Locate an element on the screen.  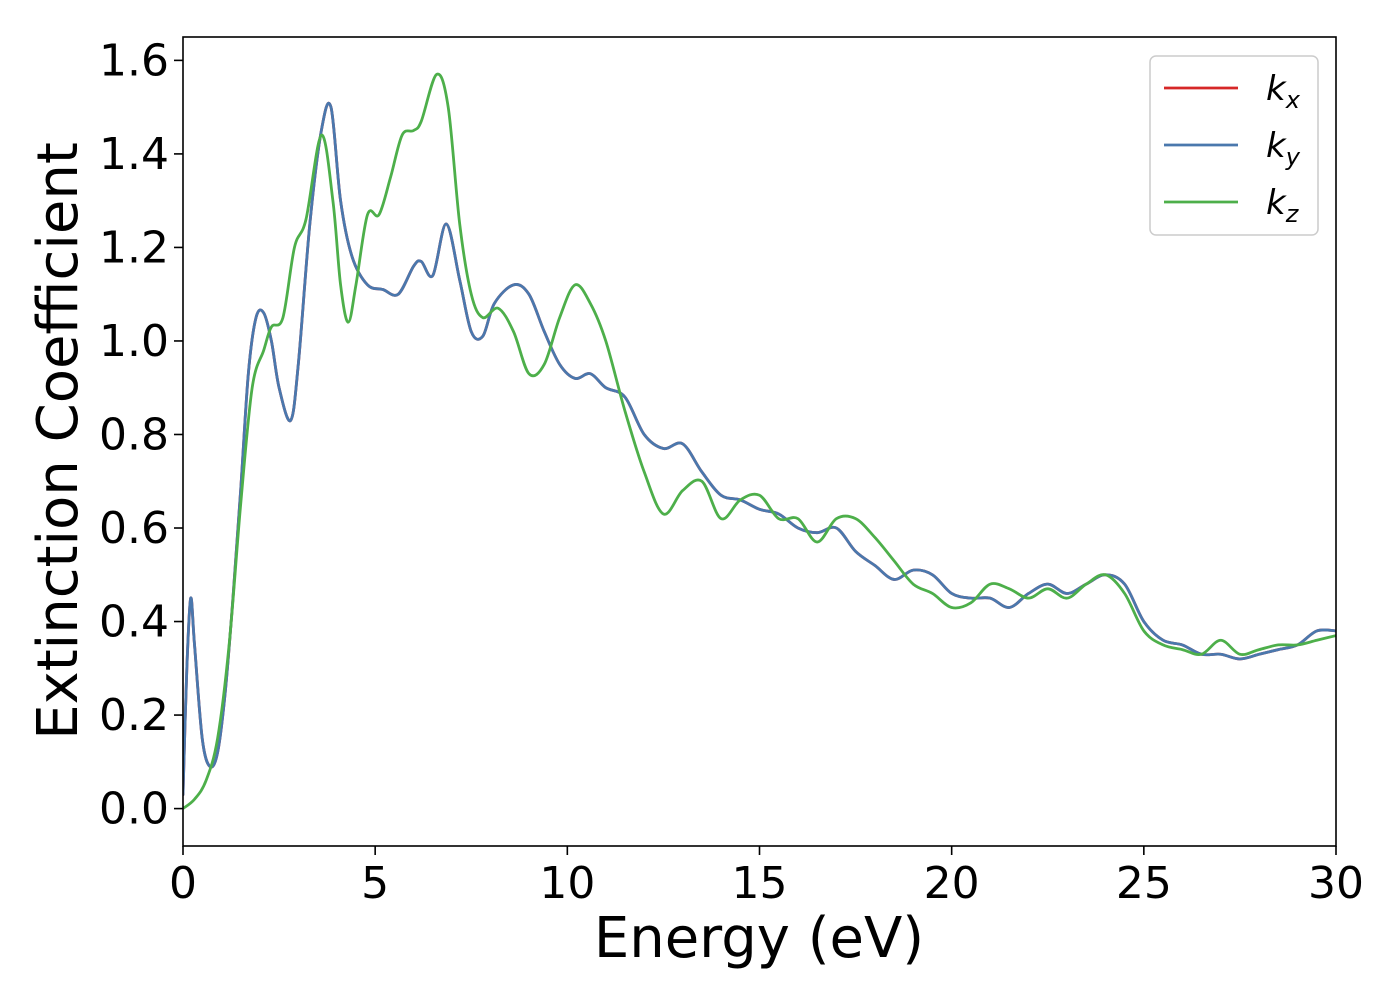
x-tick-label: 10 is located at coordinates (567, 883).